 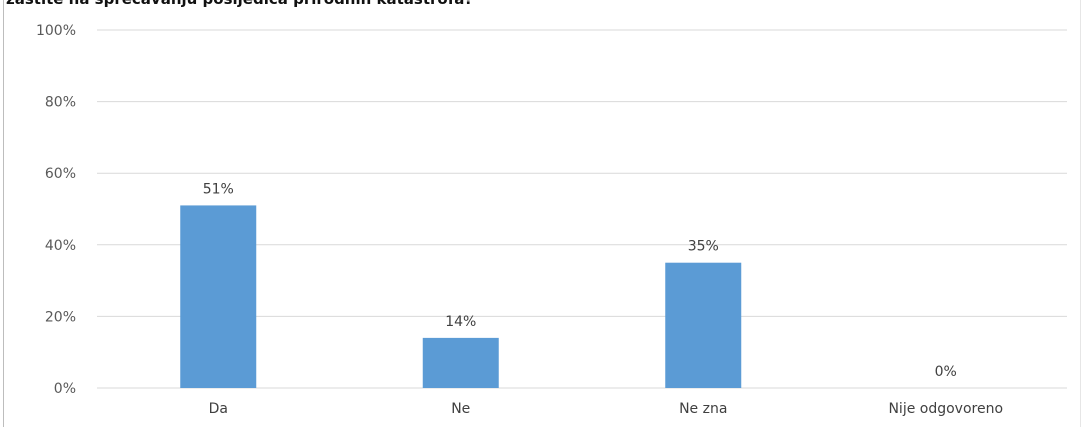 What do you see at coordinates (945, 409) in the screenshot?
I see `x-tick-label: Nije odgovoreno` at bounding box center [945, 409].